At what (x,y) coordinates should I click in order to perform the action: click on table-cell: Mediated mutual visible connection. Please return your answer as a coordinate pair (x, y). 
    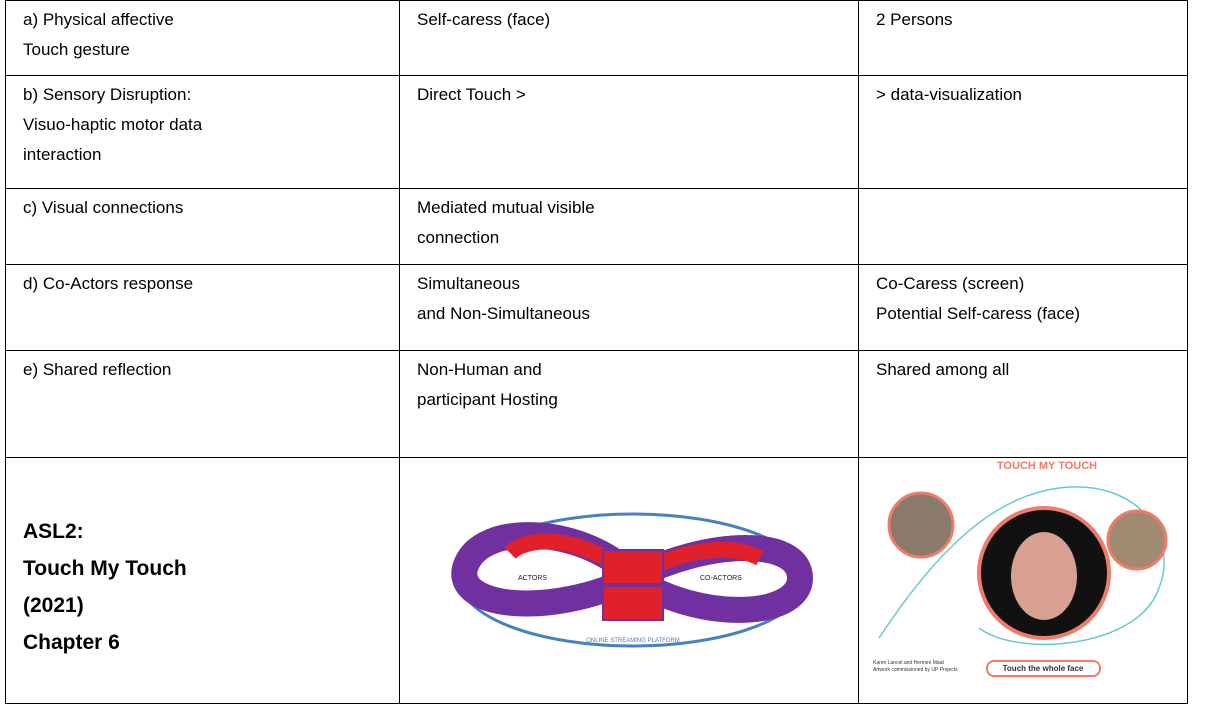
    Looking at the image, I should click on (629, 226).